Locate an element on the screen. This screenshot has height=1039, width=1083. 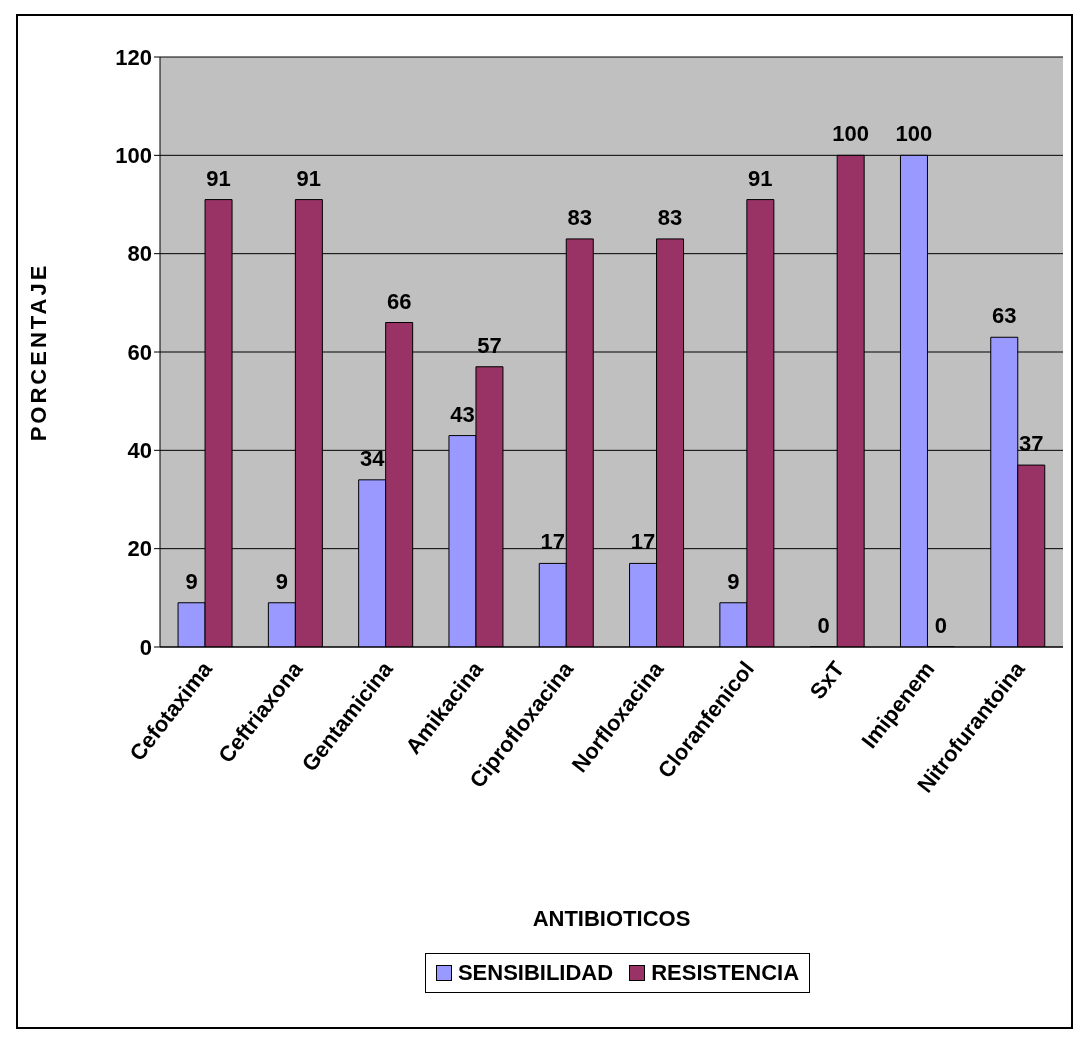
y-axis-title: PORCENTAJE is located at coordinates (38, 352).